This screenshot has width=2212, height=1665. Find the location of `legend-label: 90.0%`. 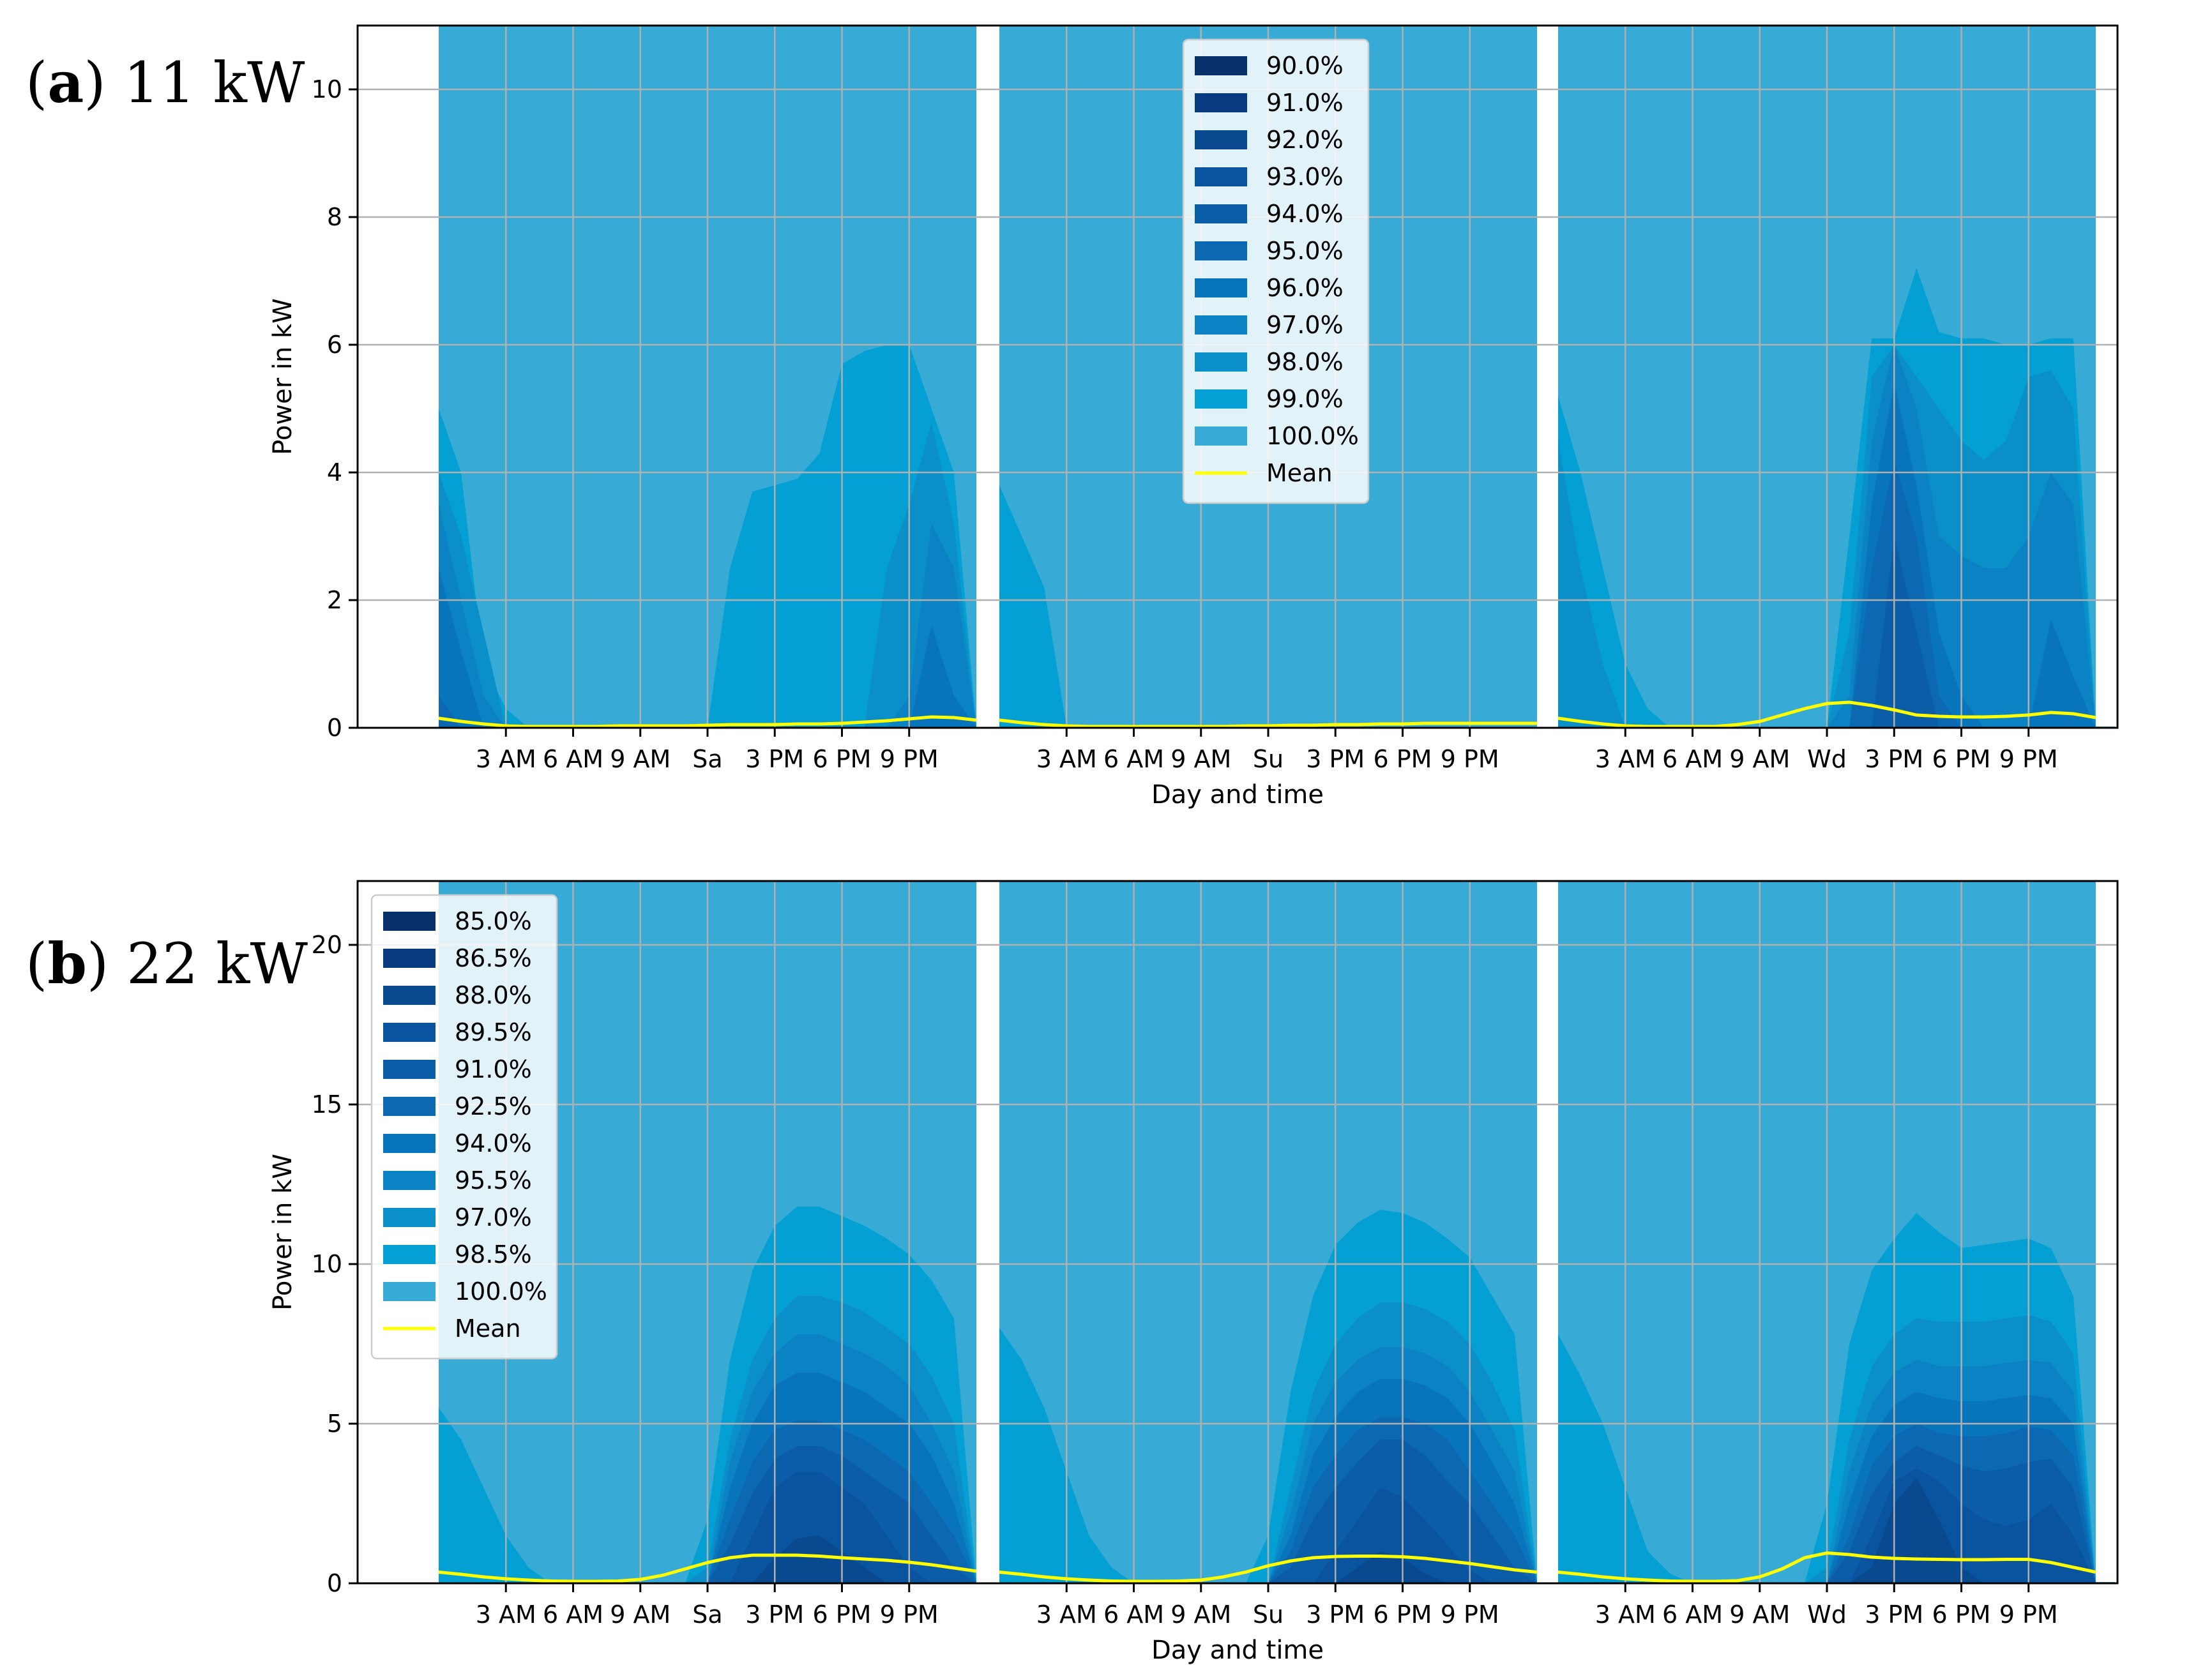

legend-label: 90.0% is located at coordinates (1305, 66).